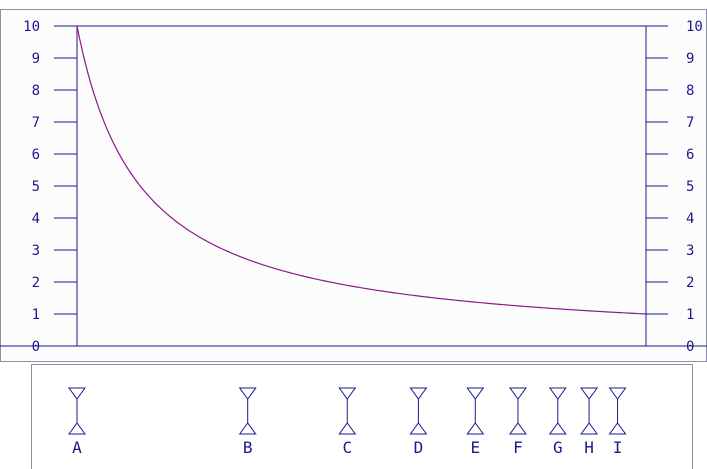 Image resolution: width=707 pixels, height=469 pixels. What do you see at coordinates (690, 155) in the screenshot?
I see `right-tick-label-6: 6` at bounding box center [690, 155].